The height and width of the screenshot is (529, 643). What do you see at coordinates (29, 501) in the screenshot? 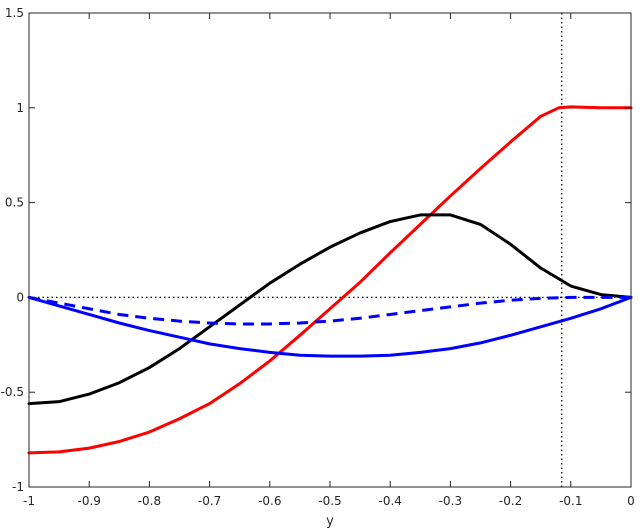
I see `x-tick-label: -1` at bounding box center [29, 501].